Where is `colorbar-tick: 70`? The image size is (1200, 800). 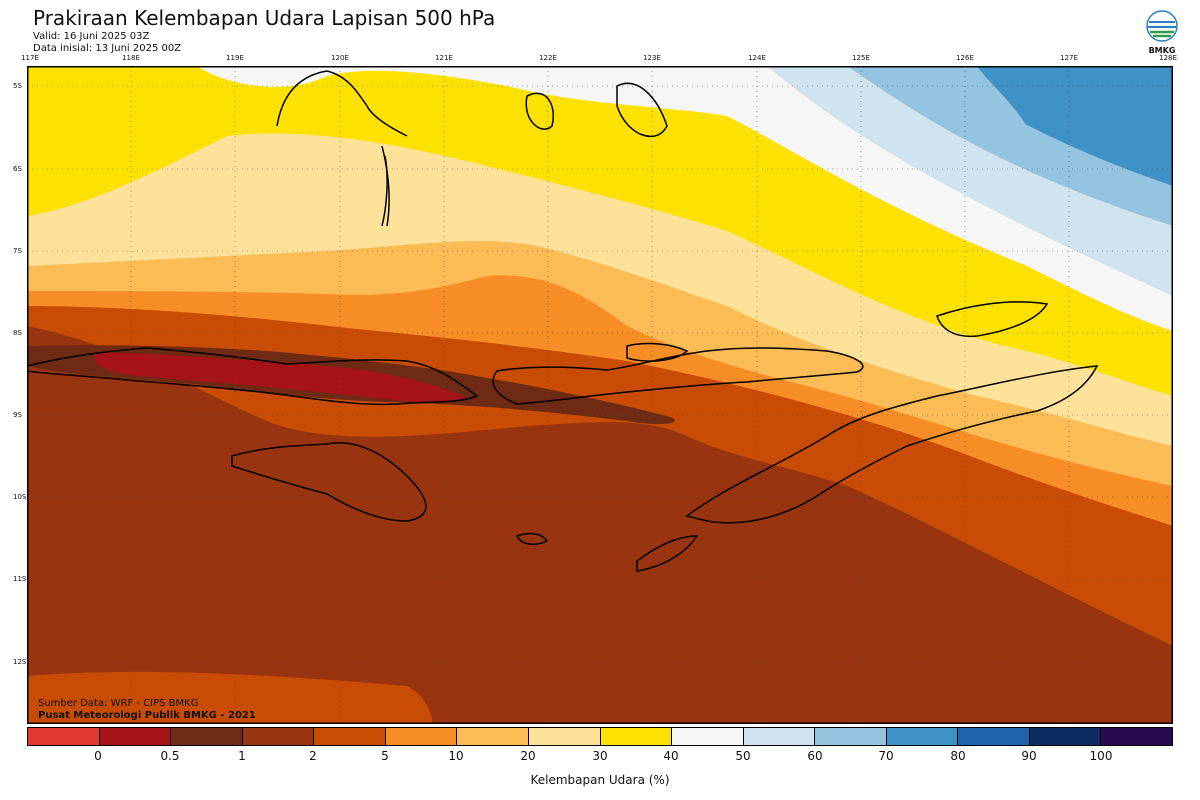 colorbar-tick: 70 is located at coordinates (886, 756).